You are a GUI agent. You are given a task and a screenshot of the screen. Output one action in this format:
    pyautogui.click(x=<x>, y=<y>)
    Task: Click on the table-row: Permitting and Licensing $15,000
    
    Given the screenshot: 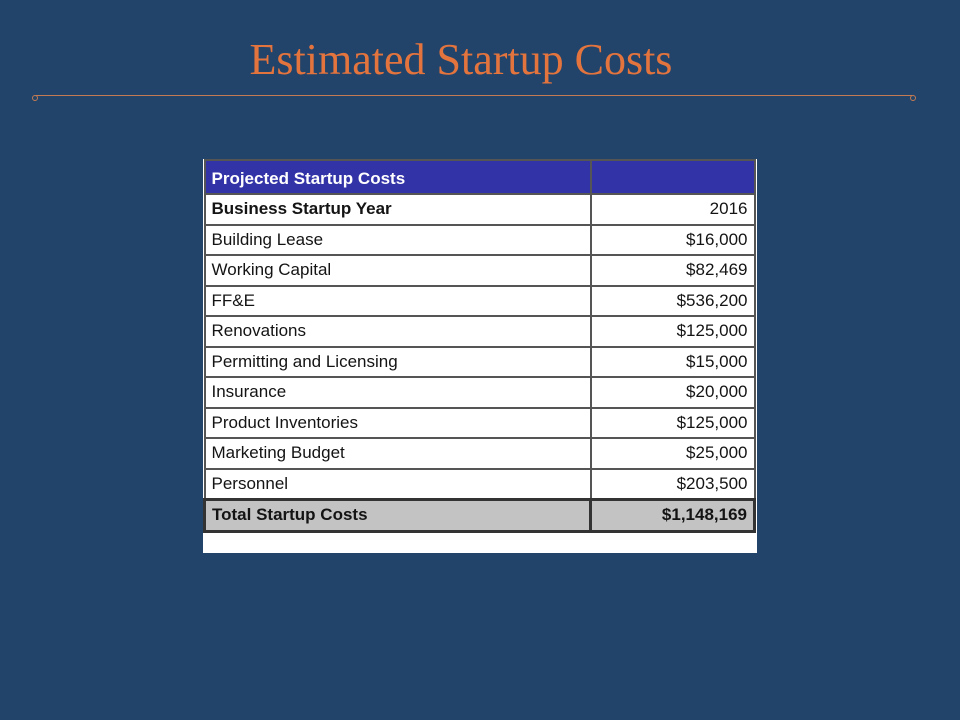 What is the action you would take?
    pyautogui.click(x=479, y=361)
    